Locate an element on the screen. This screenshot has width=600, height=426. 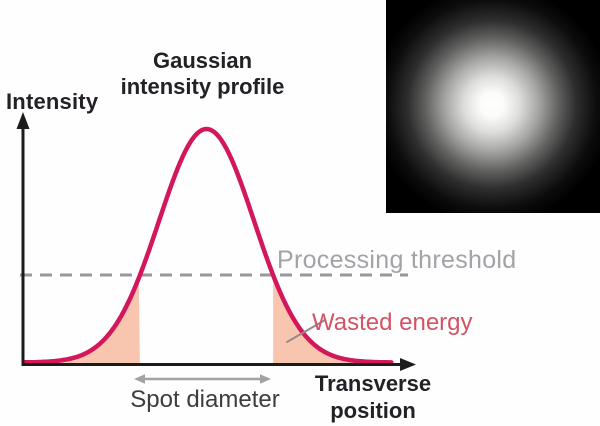
diagram-title-line2: intensity profile is located at coordinates (202, 86).